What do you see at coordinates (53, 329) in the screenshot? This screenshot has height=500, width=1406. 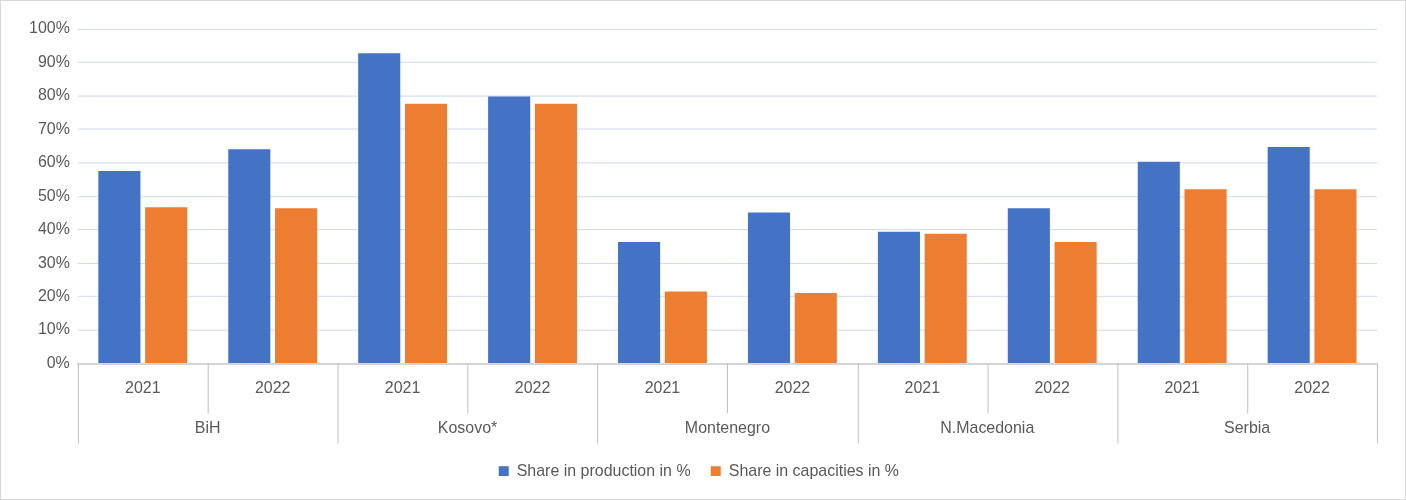 I see `y-tick-label: 10%` at bounding box center [53, 329].